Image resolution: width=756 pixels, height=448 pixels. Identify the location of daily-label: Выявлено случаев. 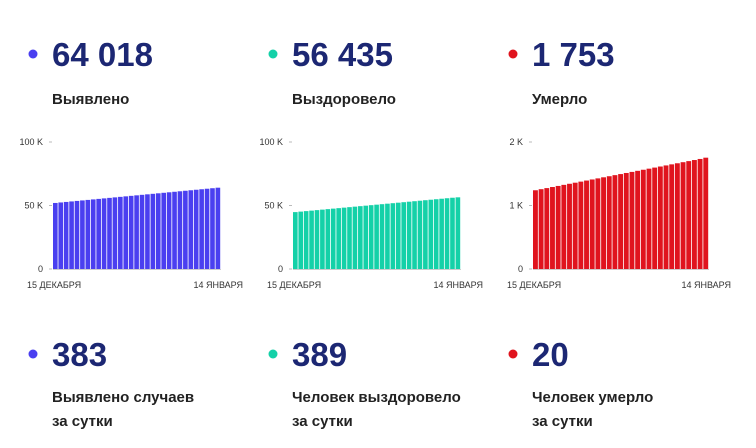
(123, 397).